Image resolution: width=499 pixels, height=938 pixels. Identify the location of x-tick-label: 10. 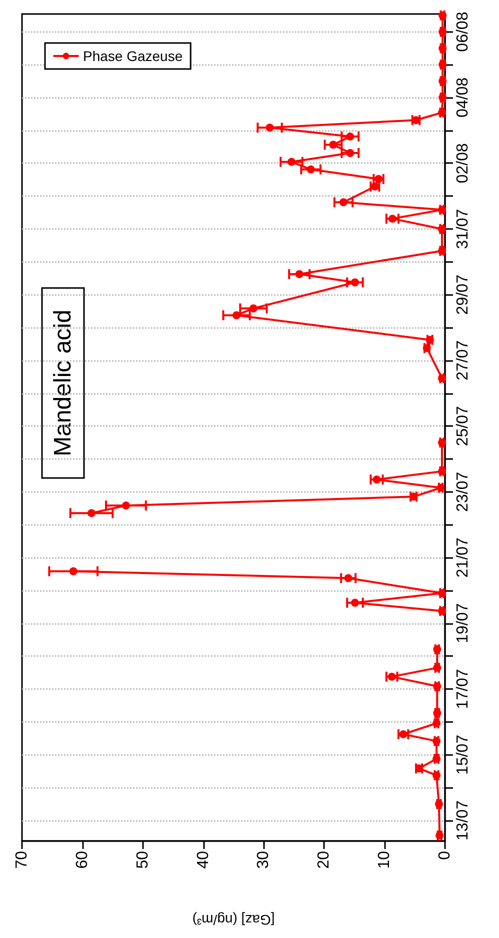
(385, 859).